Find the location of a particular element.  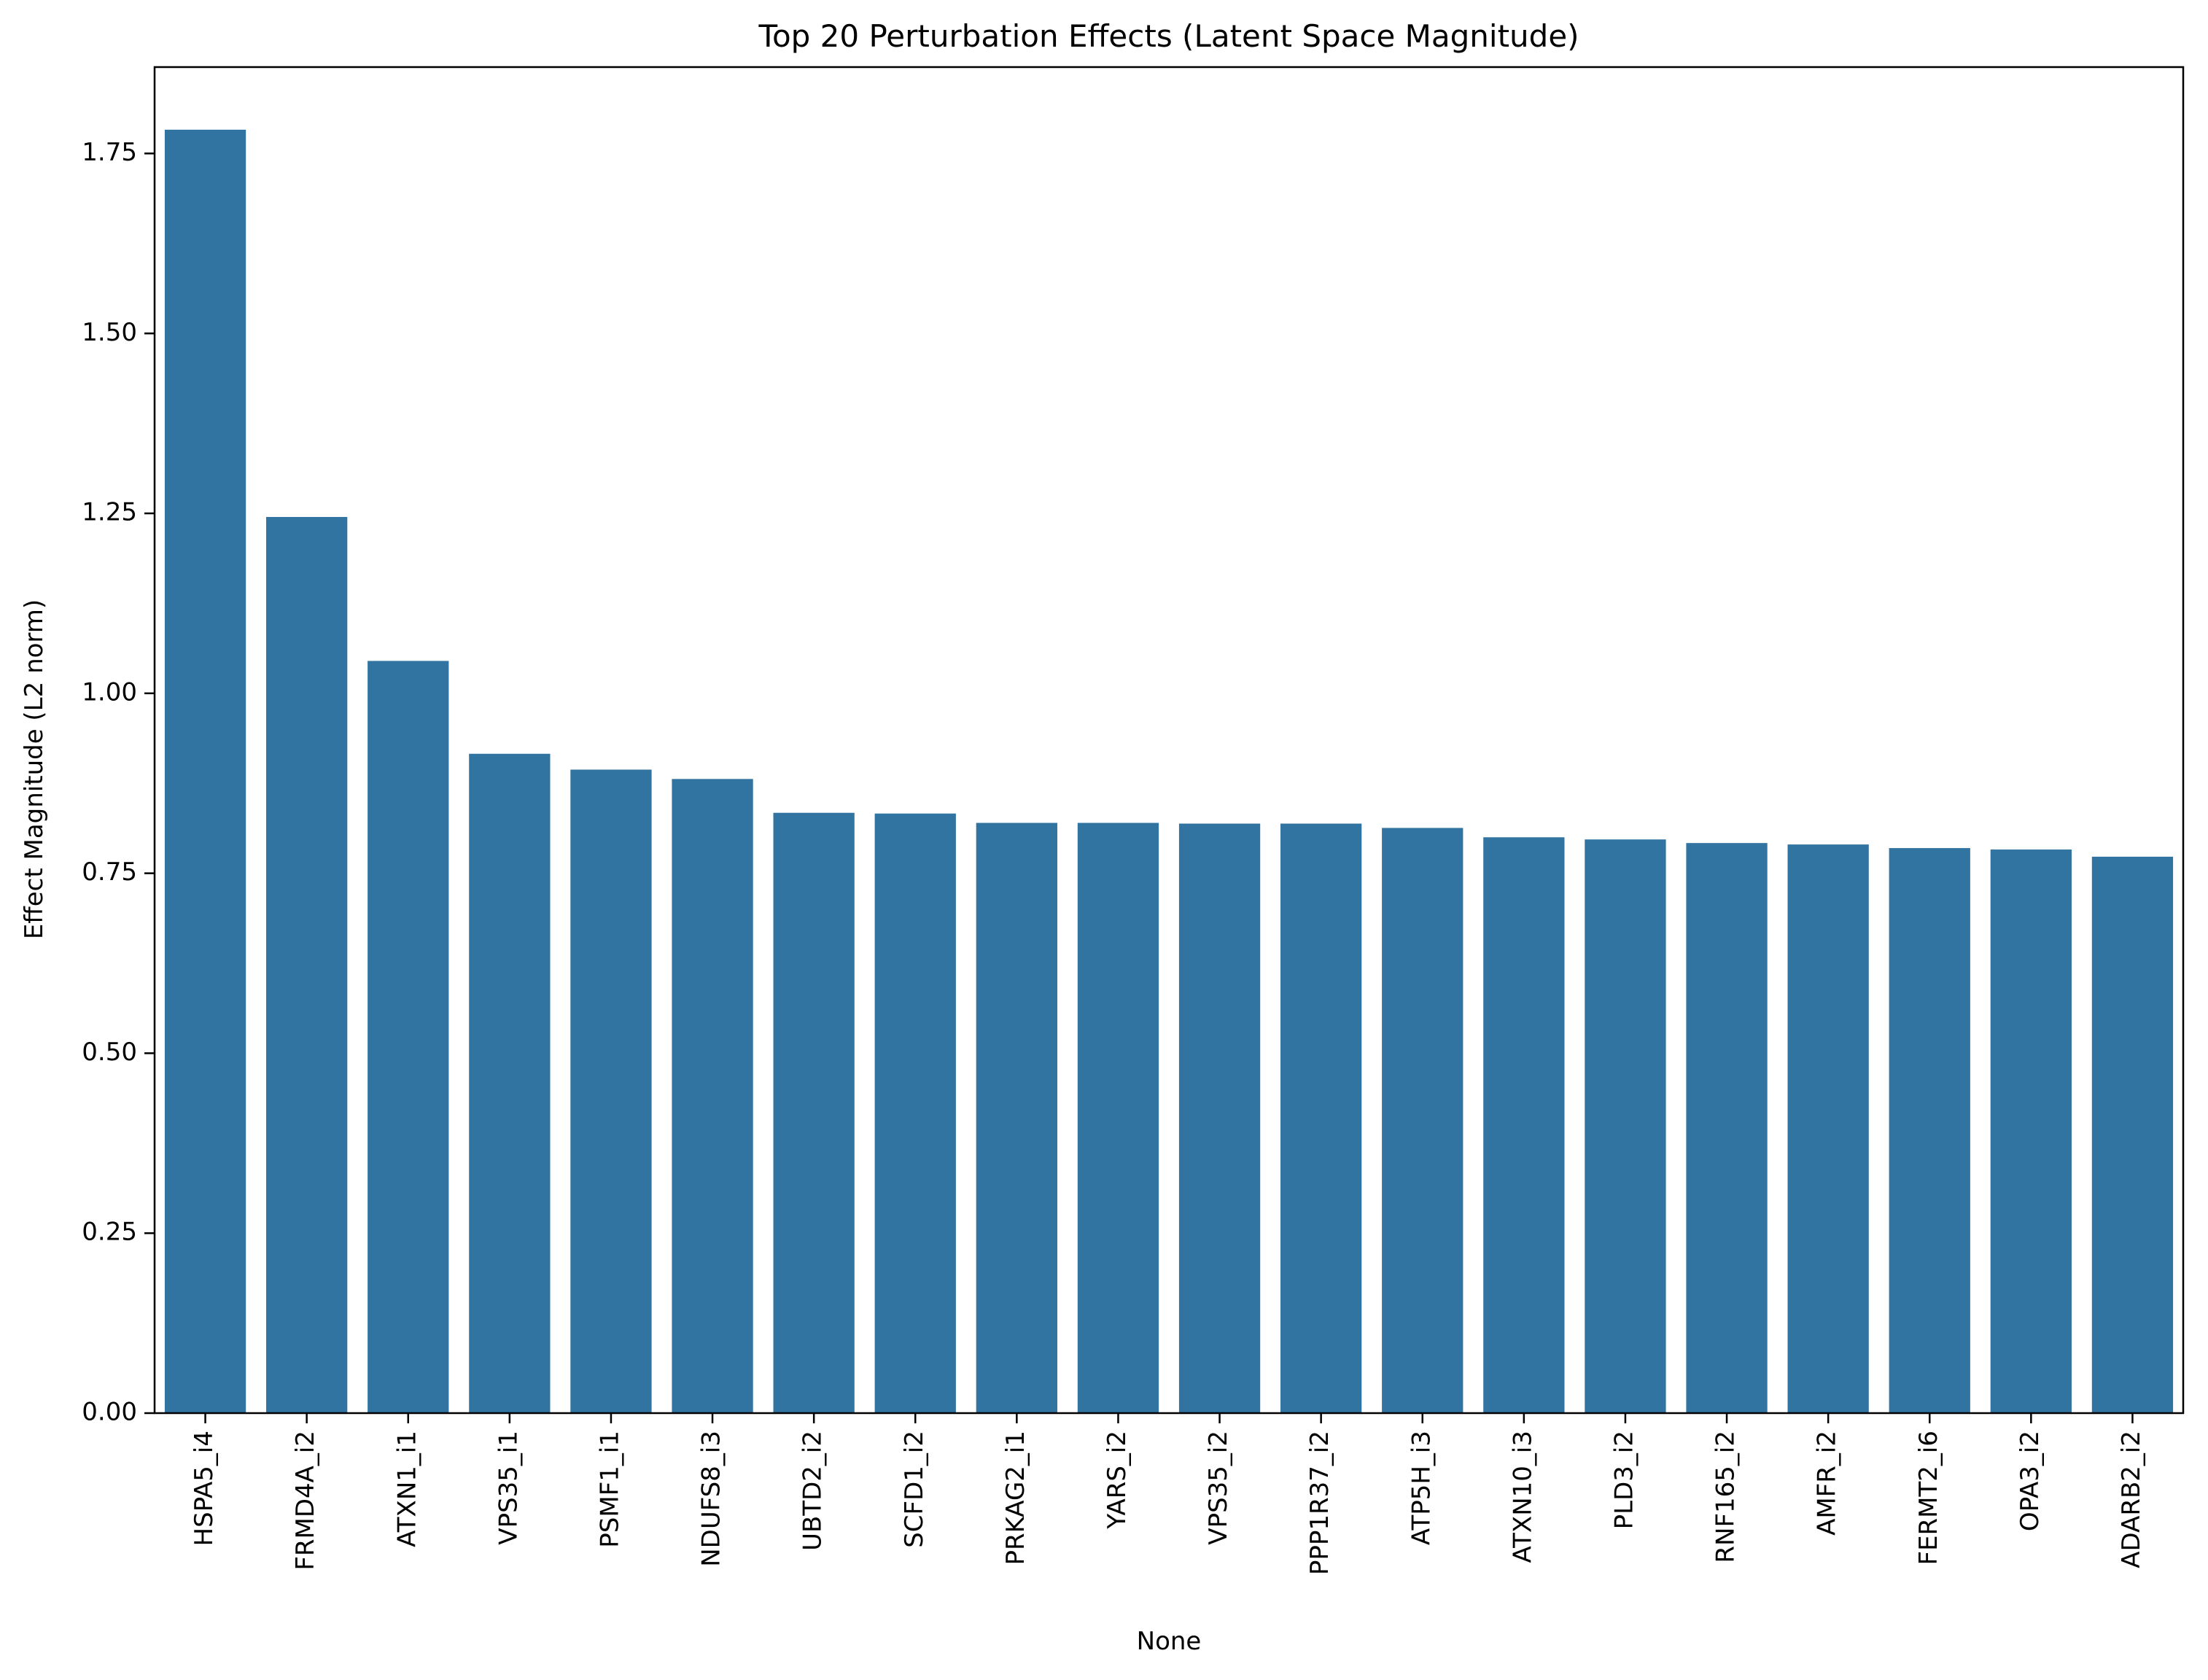

x-tick-label: ADARB2_i2 is located at coordinates (2131, 1499).